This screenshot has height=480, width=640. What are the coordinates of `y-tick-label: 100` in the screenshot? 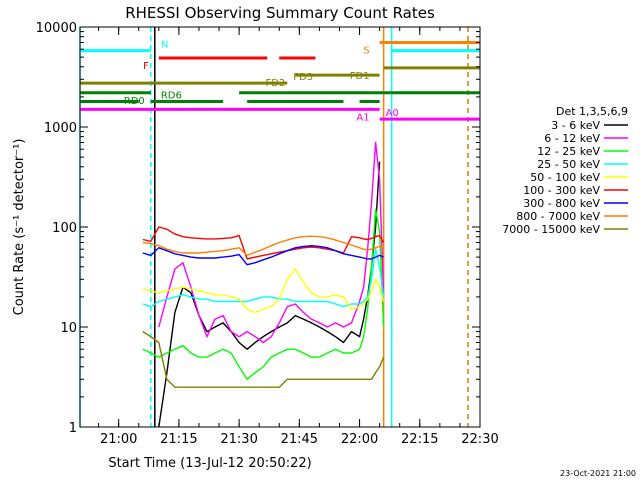 It's located at (64, 228).